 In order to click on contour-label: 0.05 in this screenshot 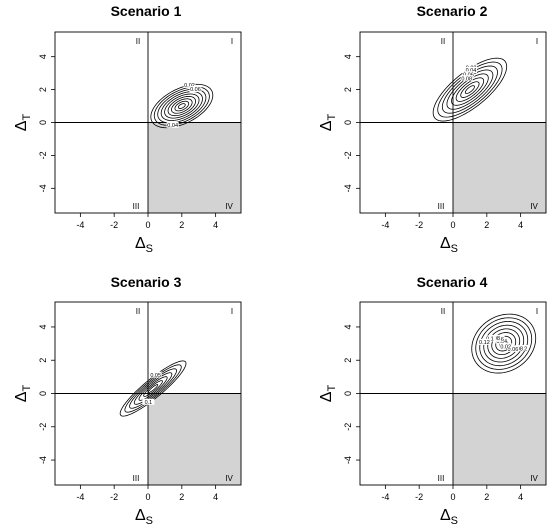, I will do `click(155, 376)`.